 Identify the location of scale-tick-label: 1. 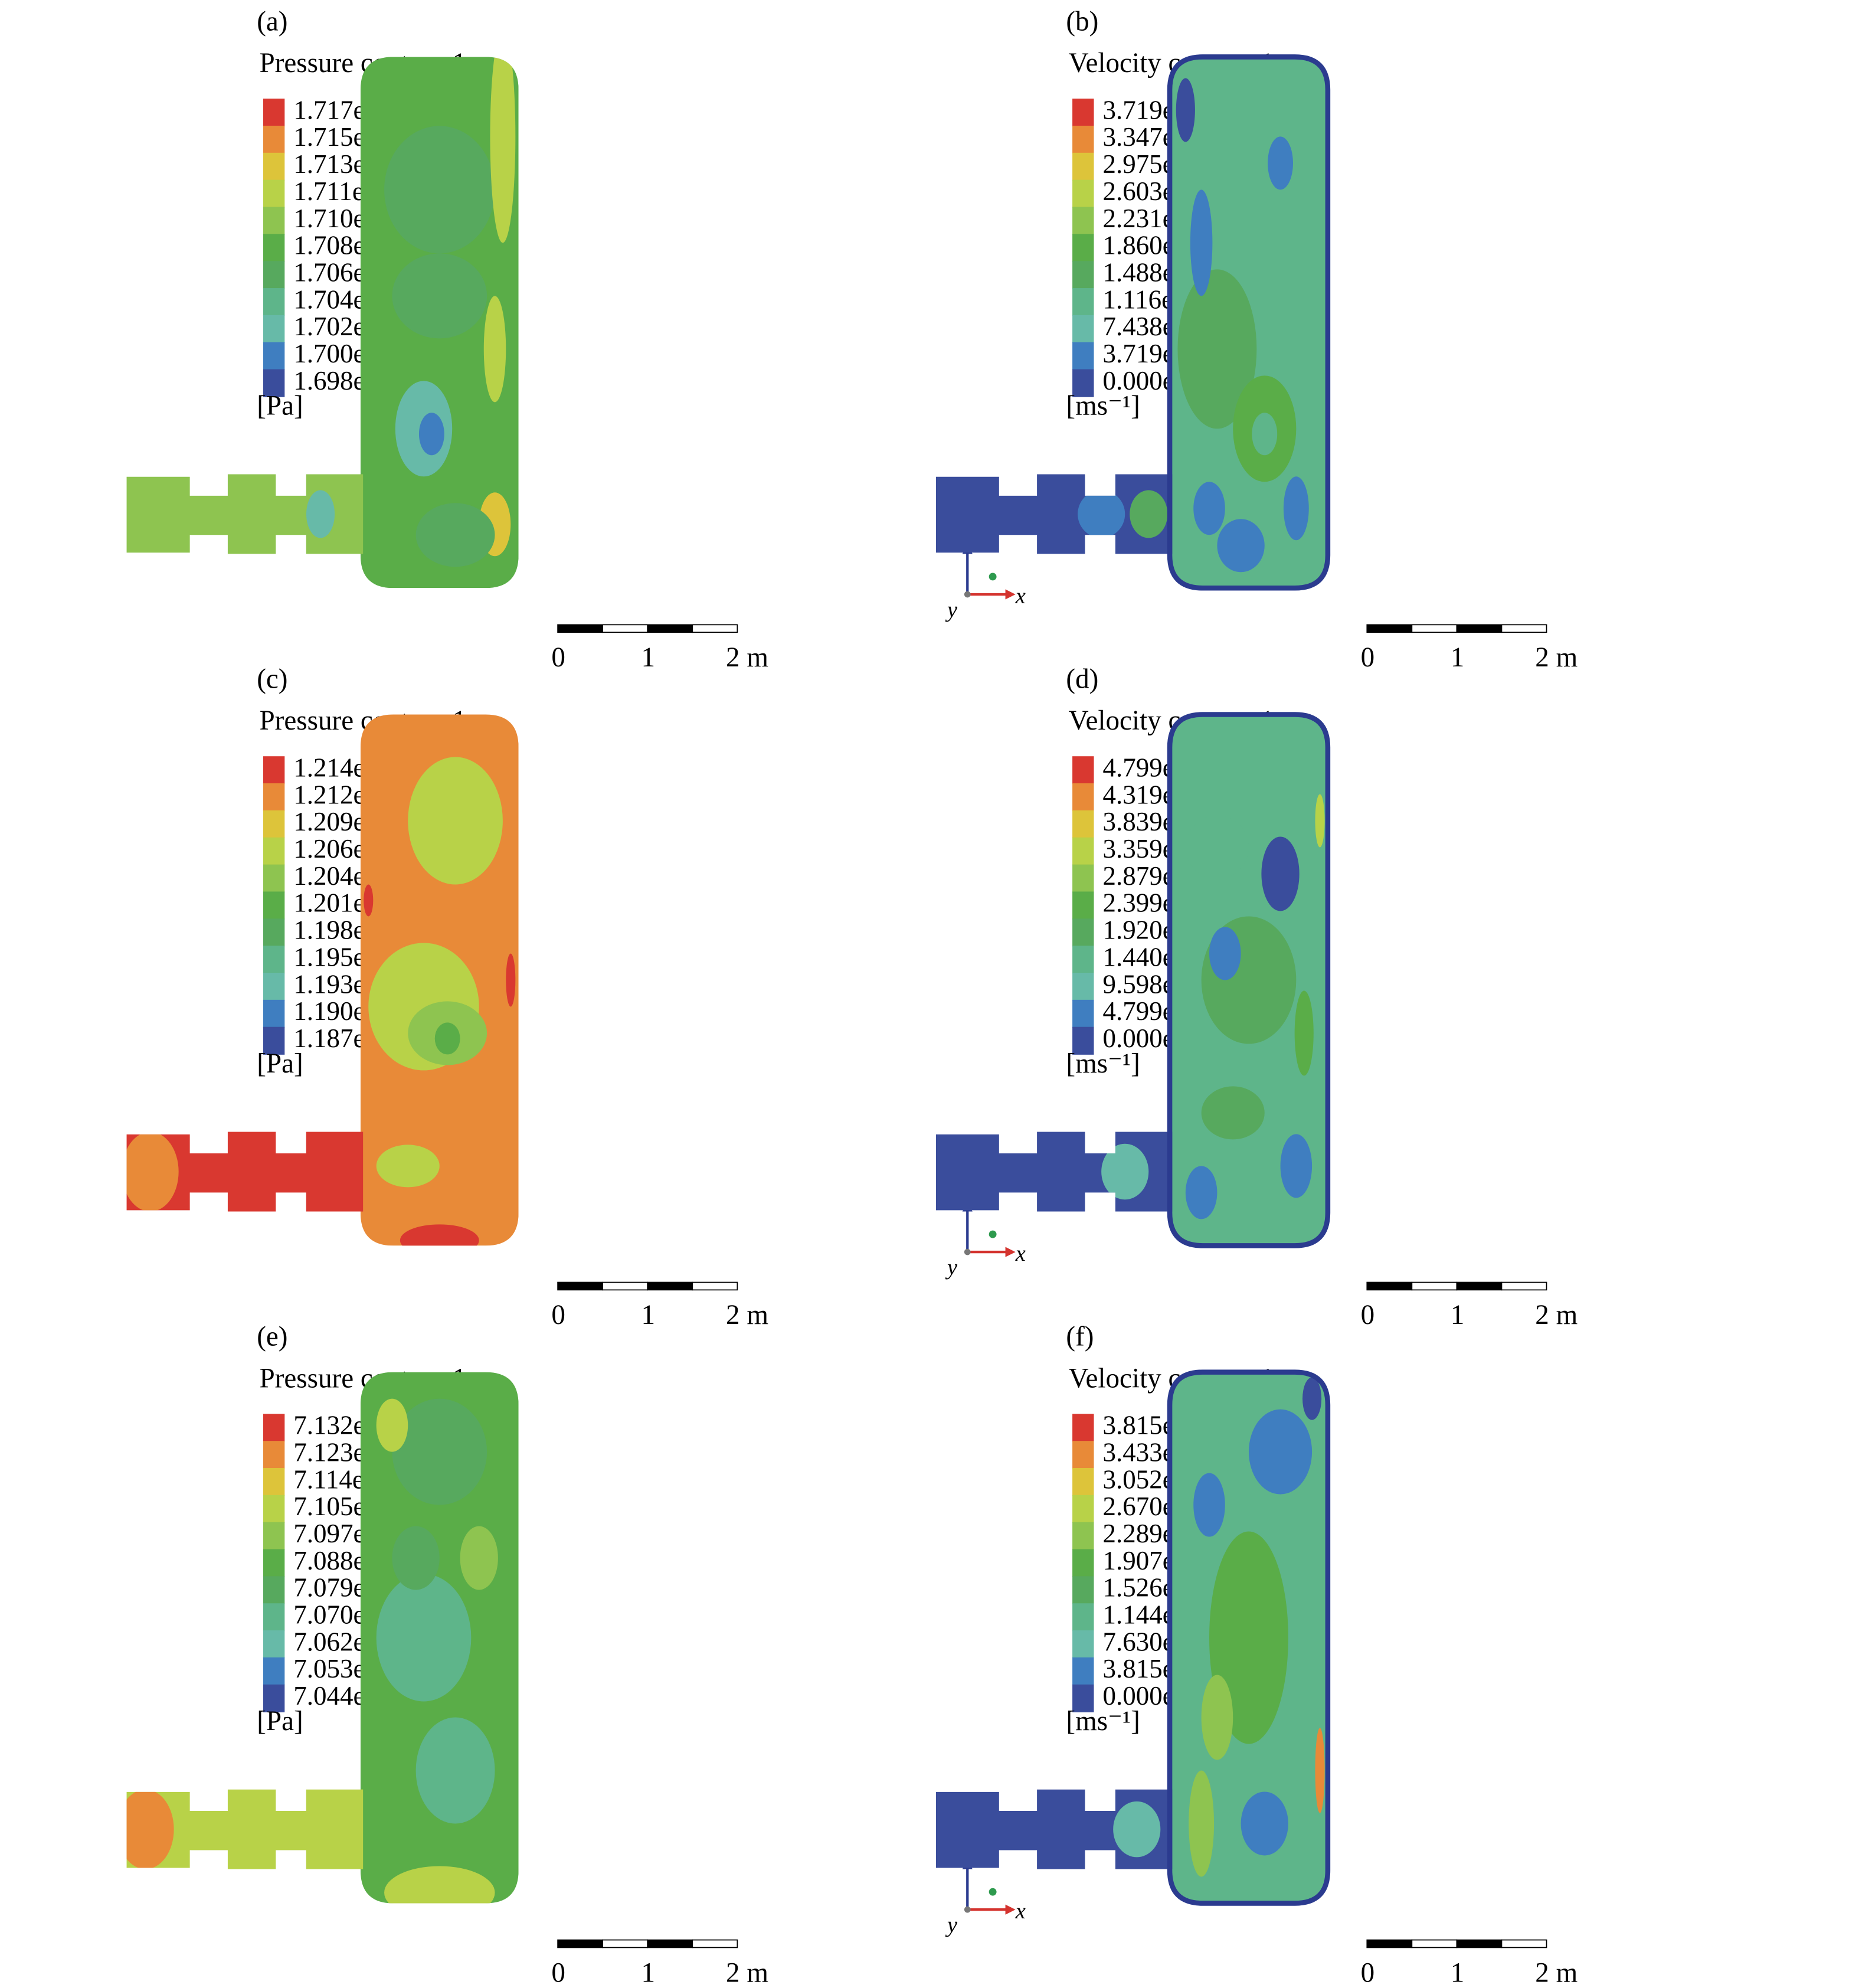
(649, 1972).